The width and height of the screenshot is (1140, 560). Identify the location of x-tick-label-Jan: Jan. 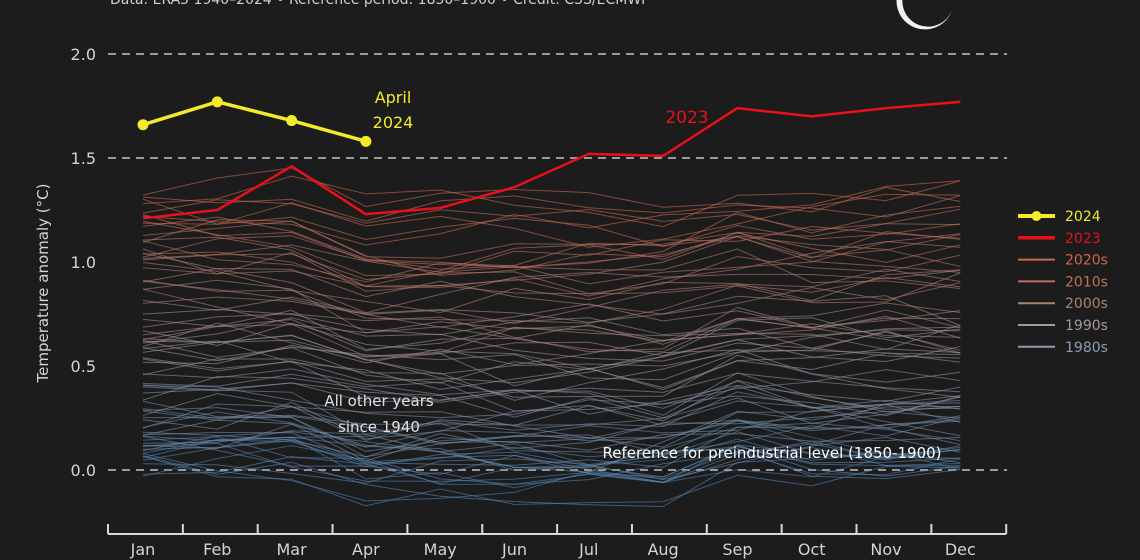
(143, 549).